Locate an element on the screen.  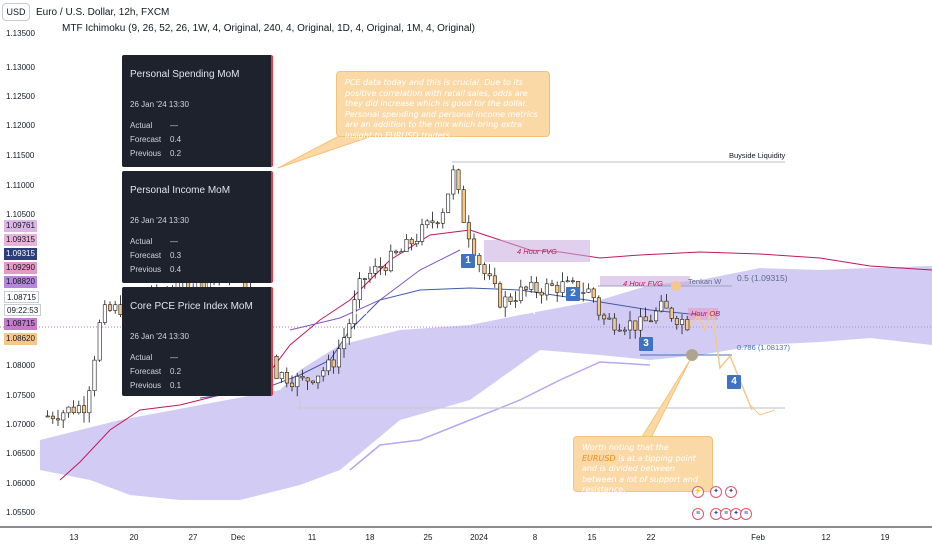
time-tick-label: Feb is located at coordinates (758, 537).